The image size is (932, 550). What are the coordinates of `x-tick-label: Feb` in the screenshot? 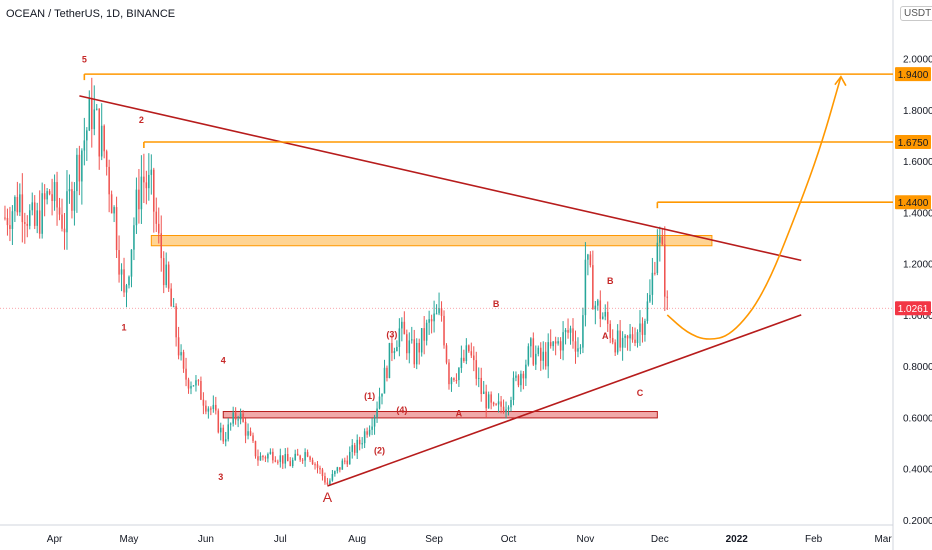 It's located at (814, 539).